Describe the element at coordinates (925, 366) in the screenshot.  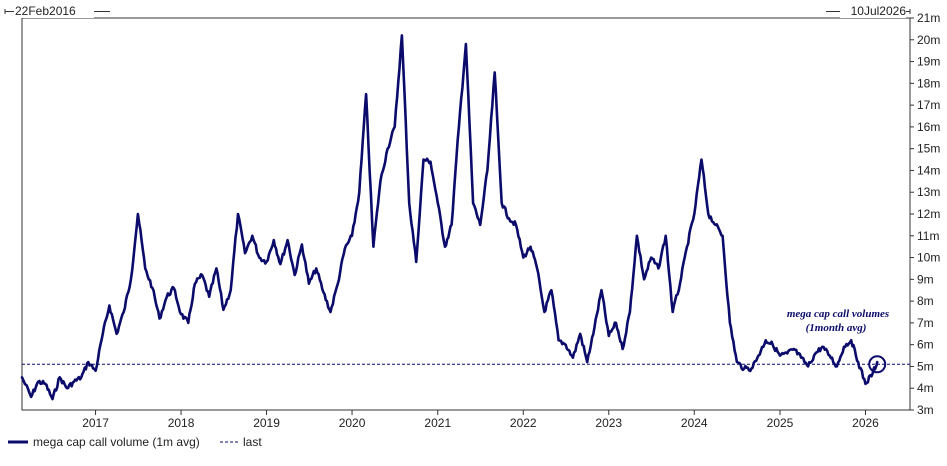
I see `y-tick-label: 5m` at that location.